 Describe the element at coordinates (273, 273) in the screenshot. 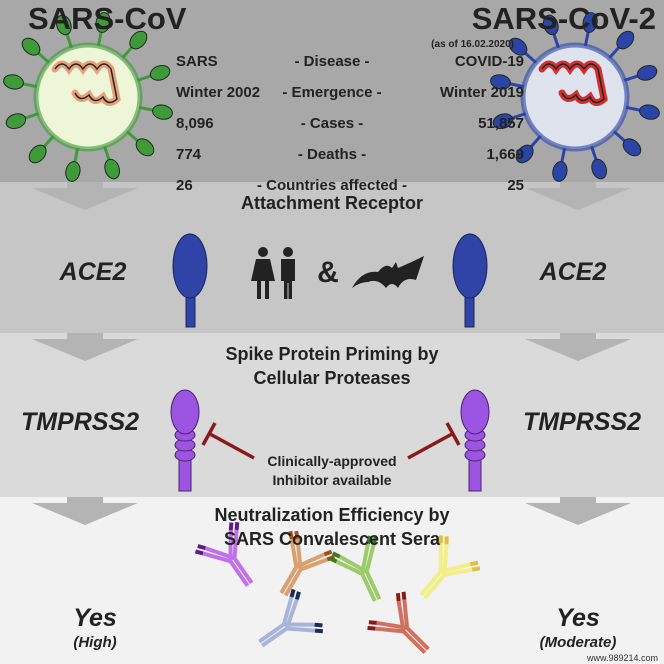

I see `human-icon` at that location.